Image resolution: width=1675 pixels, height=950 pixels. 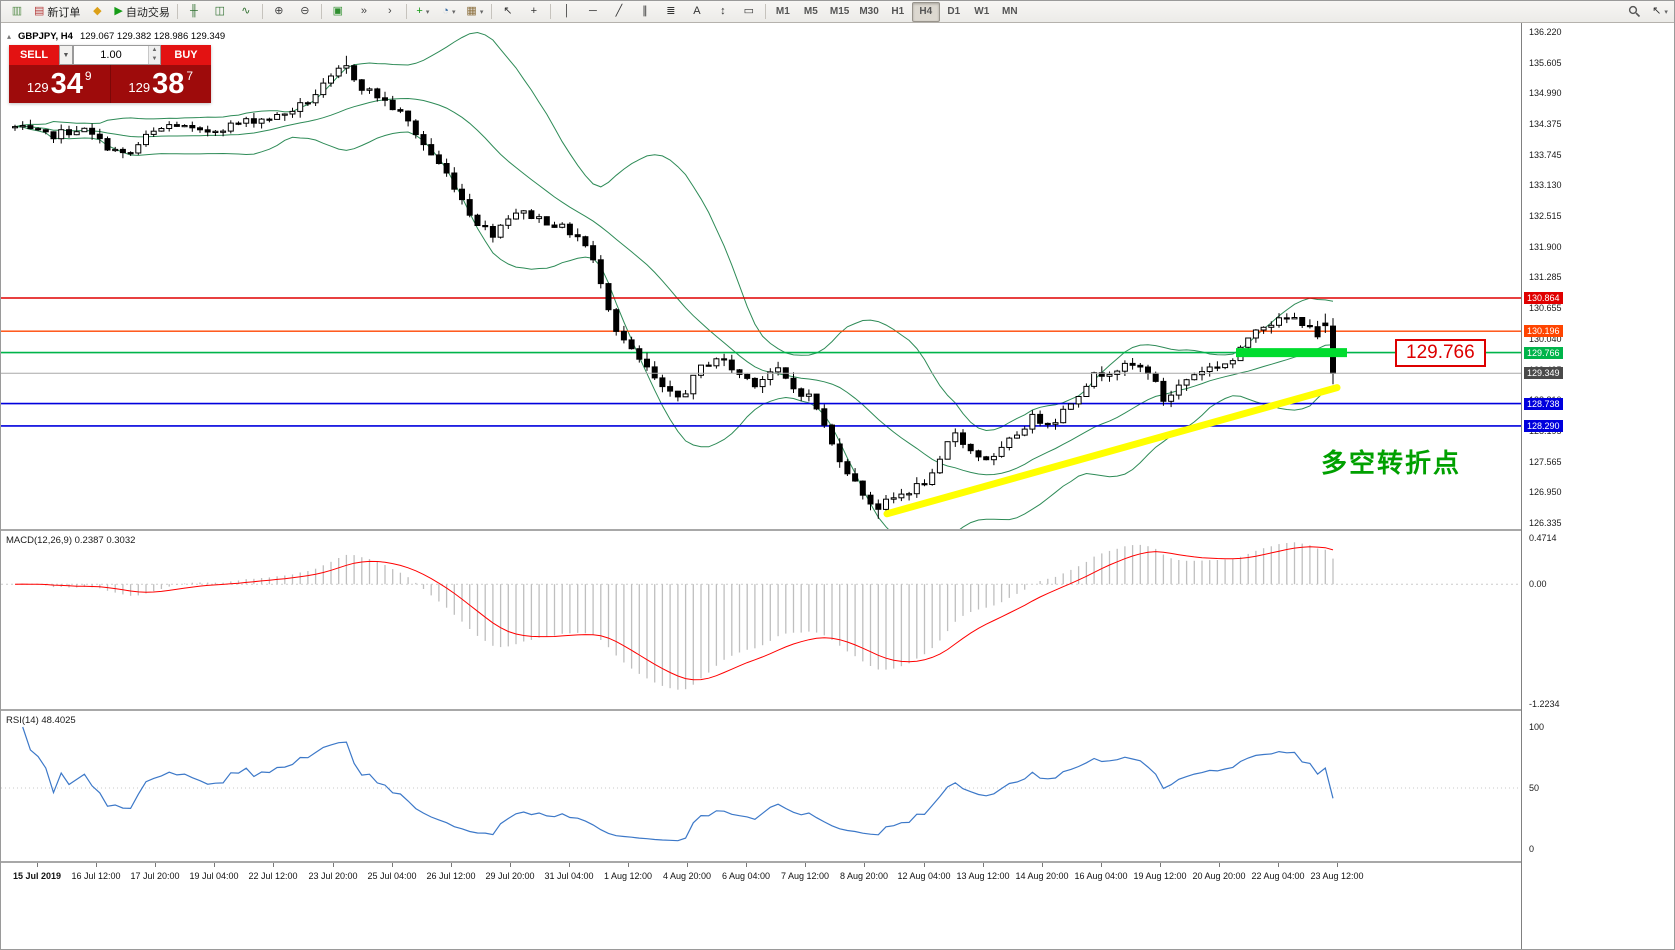 What do you see at coordinates (510, 876) in the screenshot?
I see `time-axis-label: 29 Jul 20:00` at bounding box center [510, 876].